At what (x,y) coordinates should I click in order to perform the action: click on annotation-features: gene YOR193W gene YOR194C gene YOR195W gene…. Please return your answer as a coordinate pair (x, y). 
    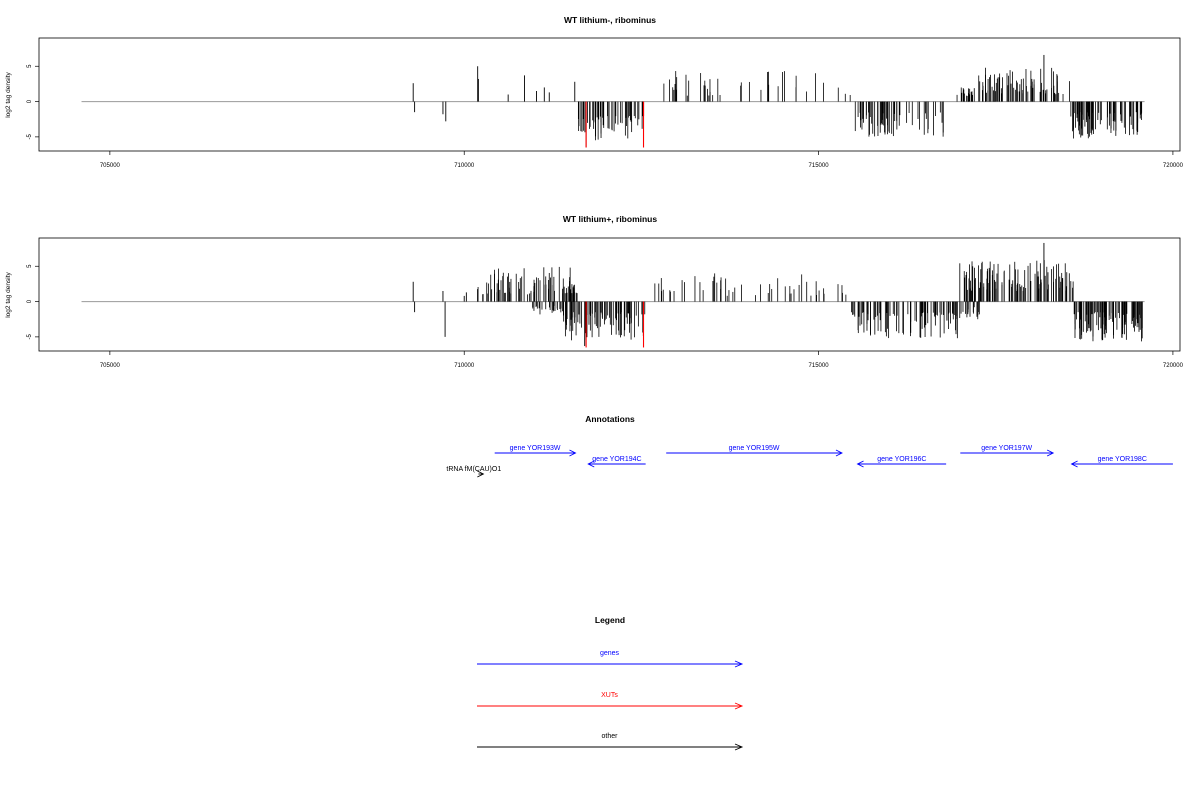
    Looking at the image, I should click on (809, 461).